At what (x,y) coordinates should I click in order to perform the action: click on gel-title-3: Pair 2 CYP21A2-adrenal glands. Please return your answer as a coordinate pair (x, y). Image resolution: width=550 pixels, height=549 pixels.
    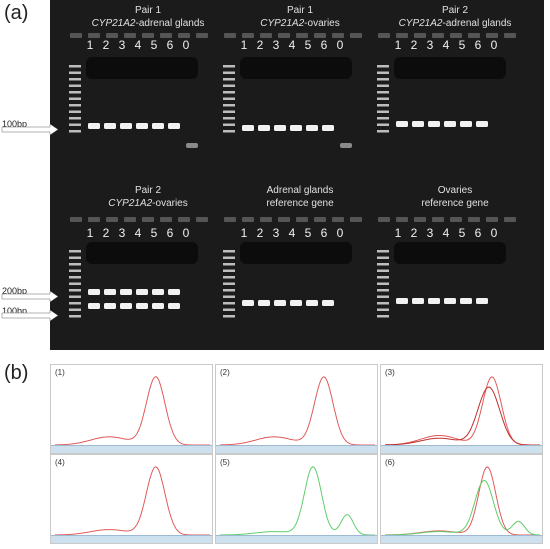
    Looking at the image, I should click on (455, 17).